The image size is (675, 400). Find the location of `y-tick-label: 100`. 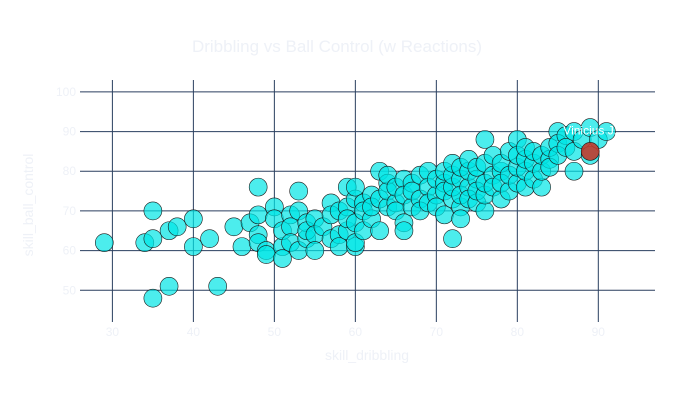

y-tick-label: 100 is located at coordinates (66, 92).